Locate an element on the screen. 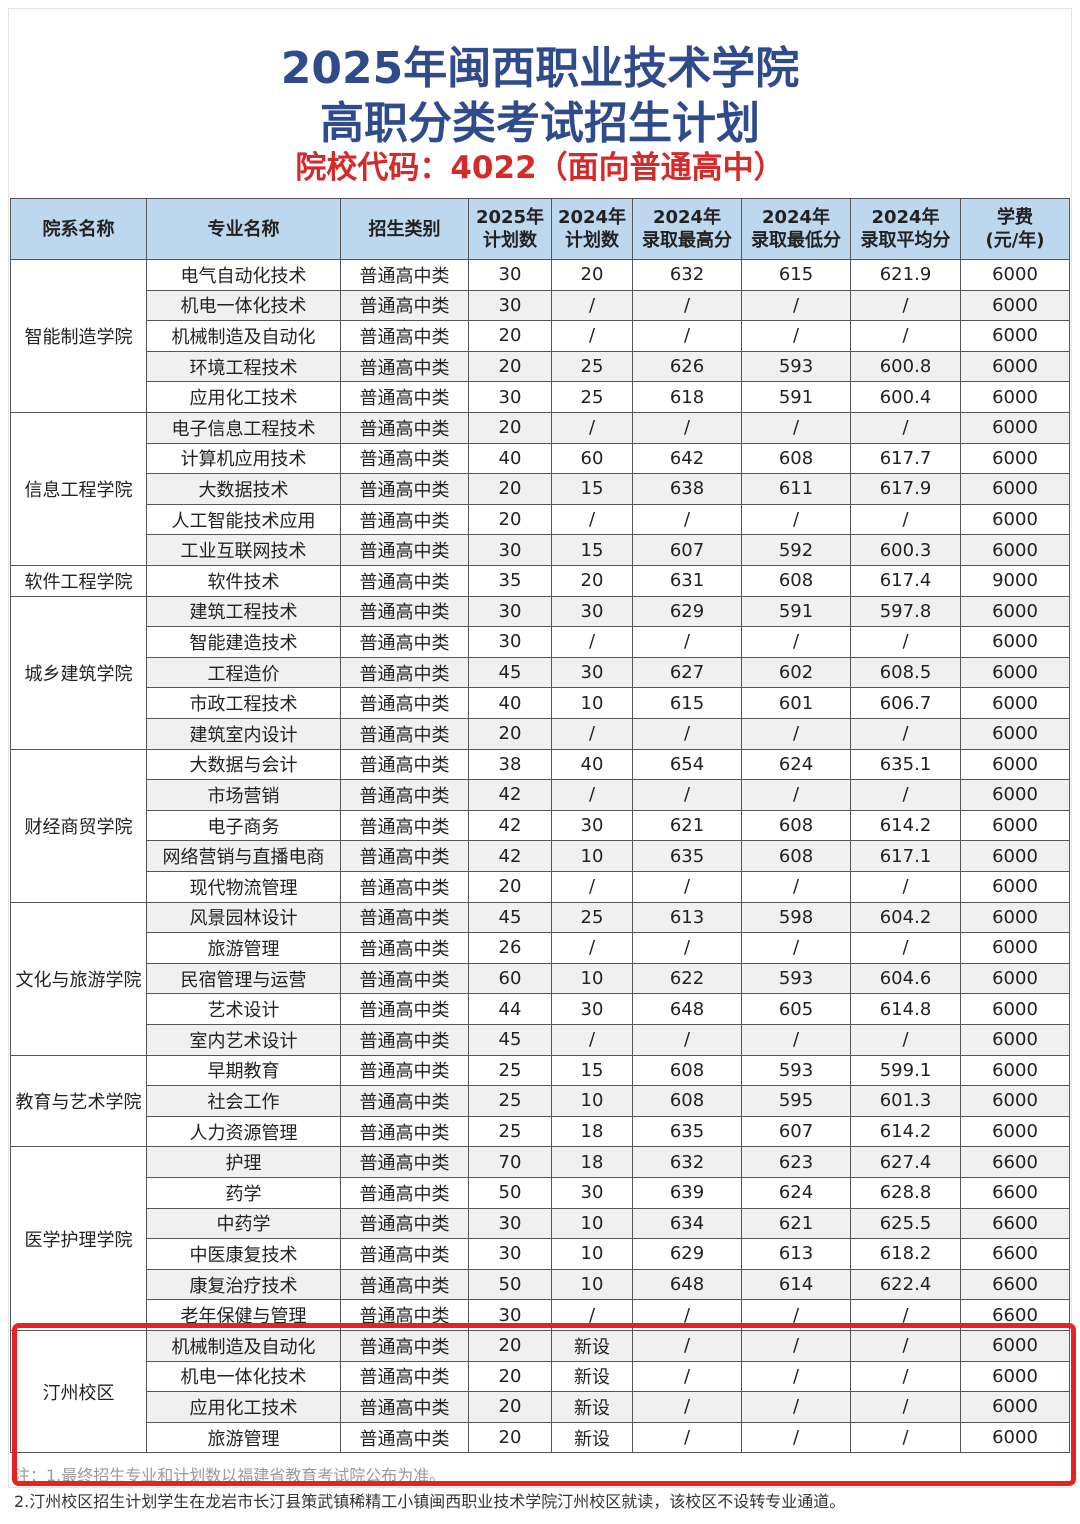 The width and height of the screenshot is (1080, 1524). table-cell: 35 is located at coordinates (510, 581).